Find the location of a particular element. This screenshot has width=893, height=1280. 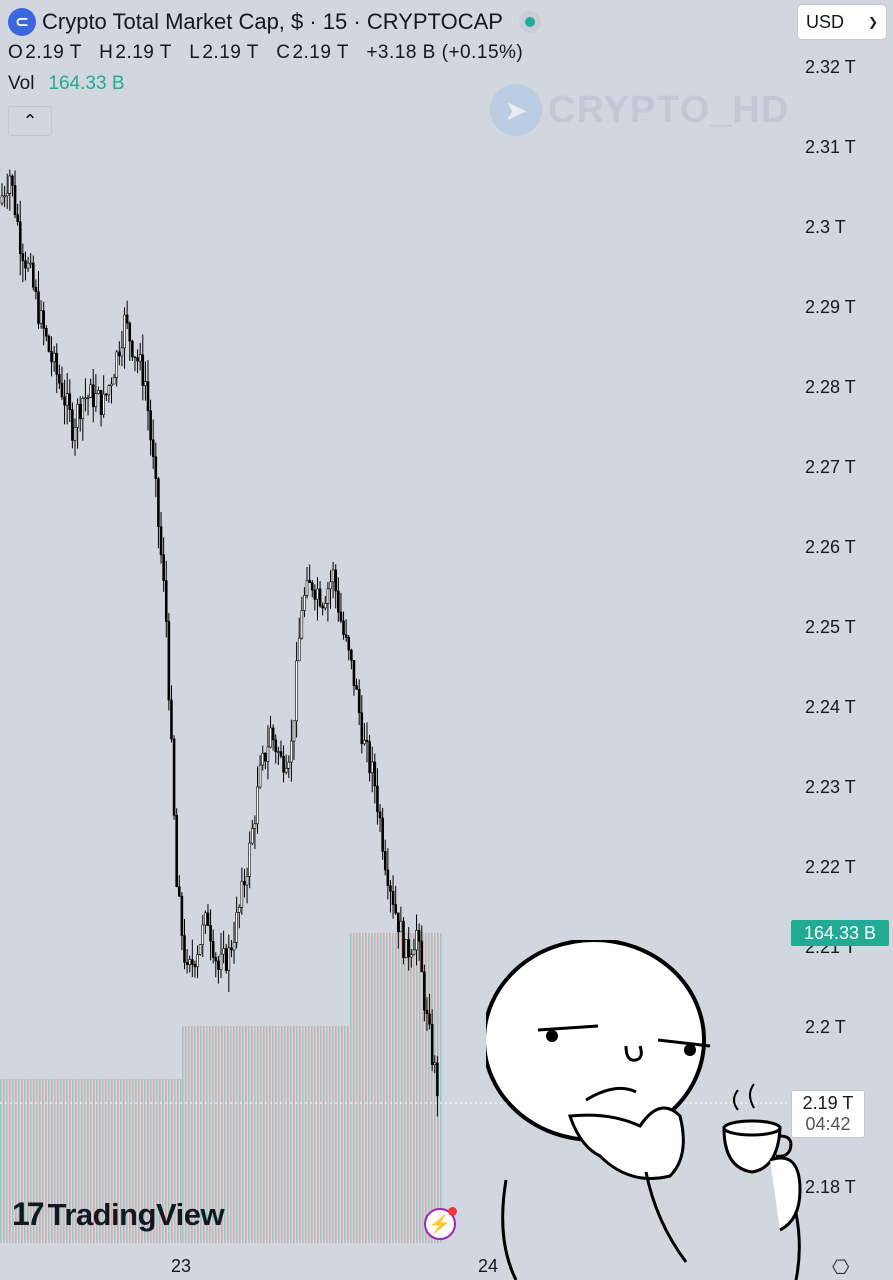

tradingview-name: TradingView is located at coordinates (136, 1214).